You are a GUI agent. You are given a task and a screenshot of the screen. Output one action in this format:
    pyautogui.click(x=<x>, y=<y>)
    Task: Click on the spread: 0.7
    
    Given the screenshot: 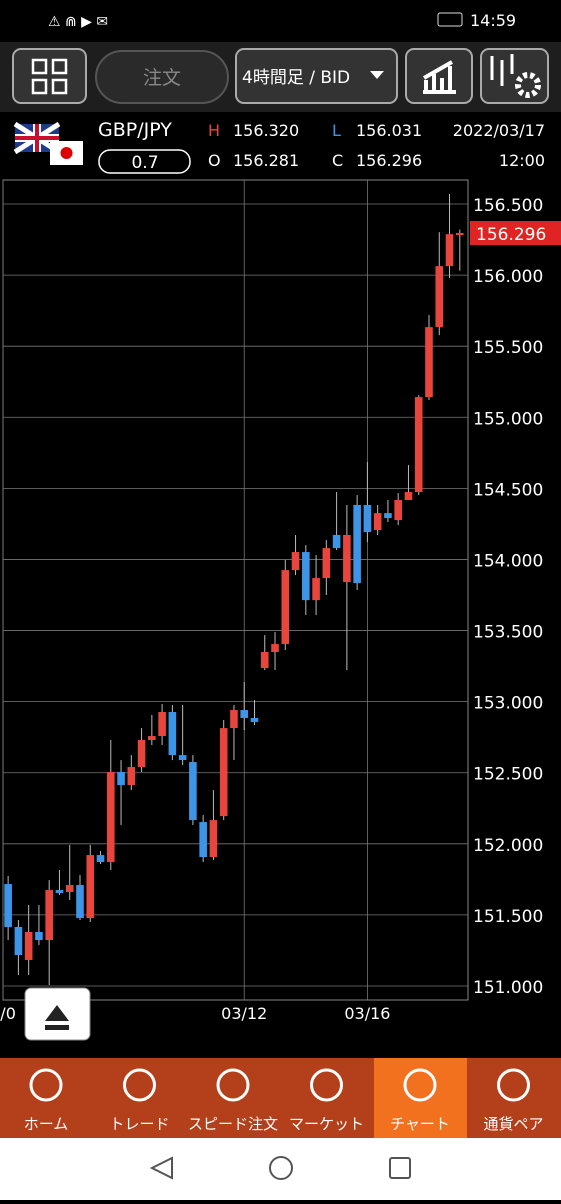 What is the action you would take?
    pyautogui.click(x=144, y=163)
    